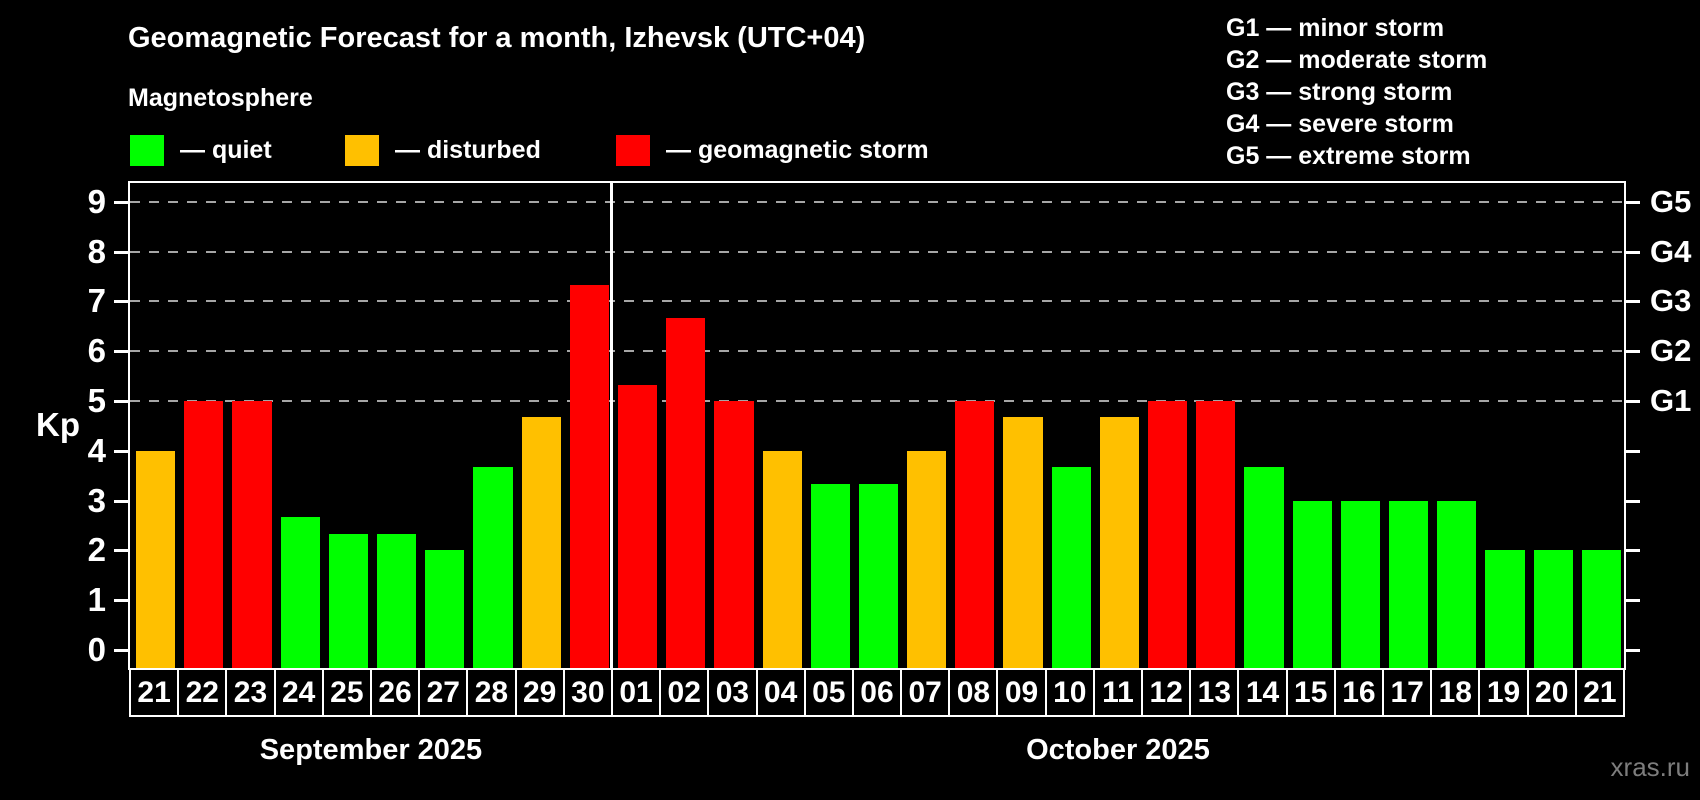 Image resolution: width=1700 pixels, height=800 pixels. I want to click on day-cell-october-18: 18, so click(1455, 692).